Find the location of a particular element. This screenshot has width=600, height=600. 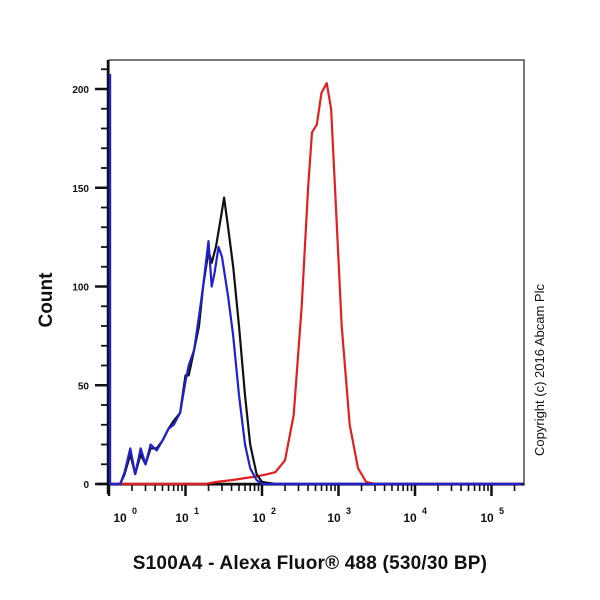

y-tick-label: 0 is located at coordinates (86, 485).